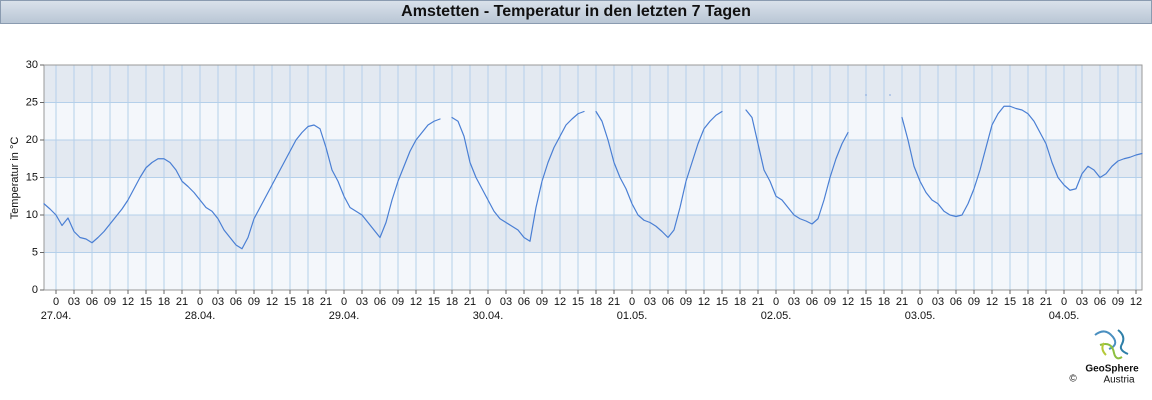 The width and height of the screenshot is (1152, 400). I want to click on date-label: 29.04., so click(344, 316).